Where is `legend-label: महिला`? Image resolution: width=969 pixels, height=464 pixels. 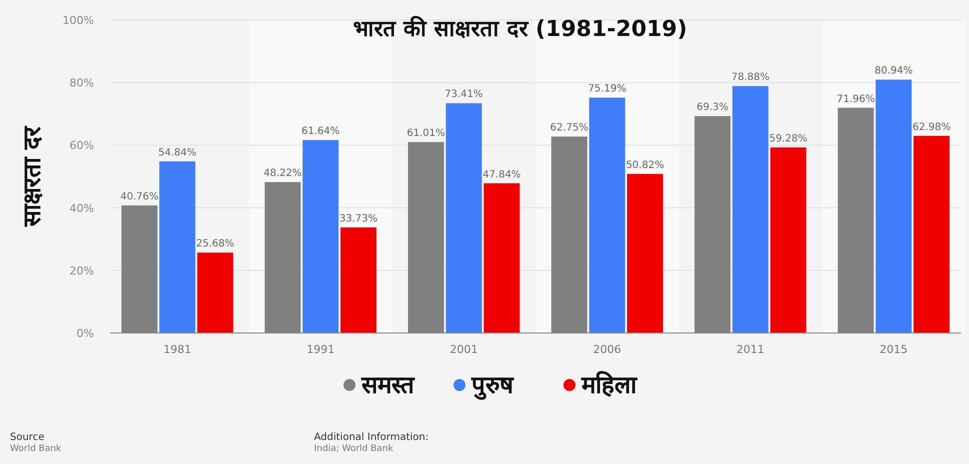 legend-label: महिला is located at coordinates (609, 385).